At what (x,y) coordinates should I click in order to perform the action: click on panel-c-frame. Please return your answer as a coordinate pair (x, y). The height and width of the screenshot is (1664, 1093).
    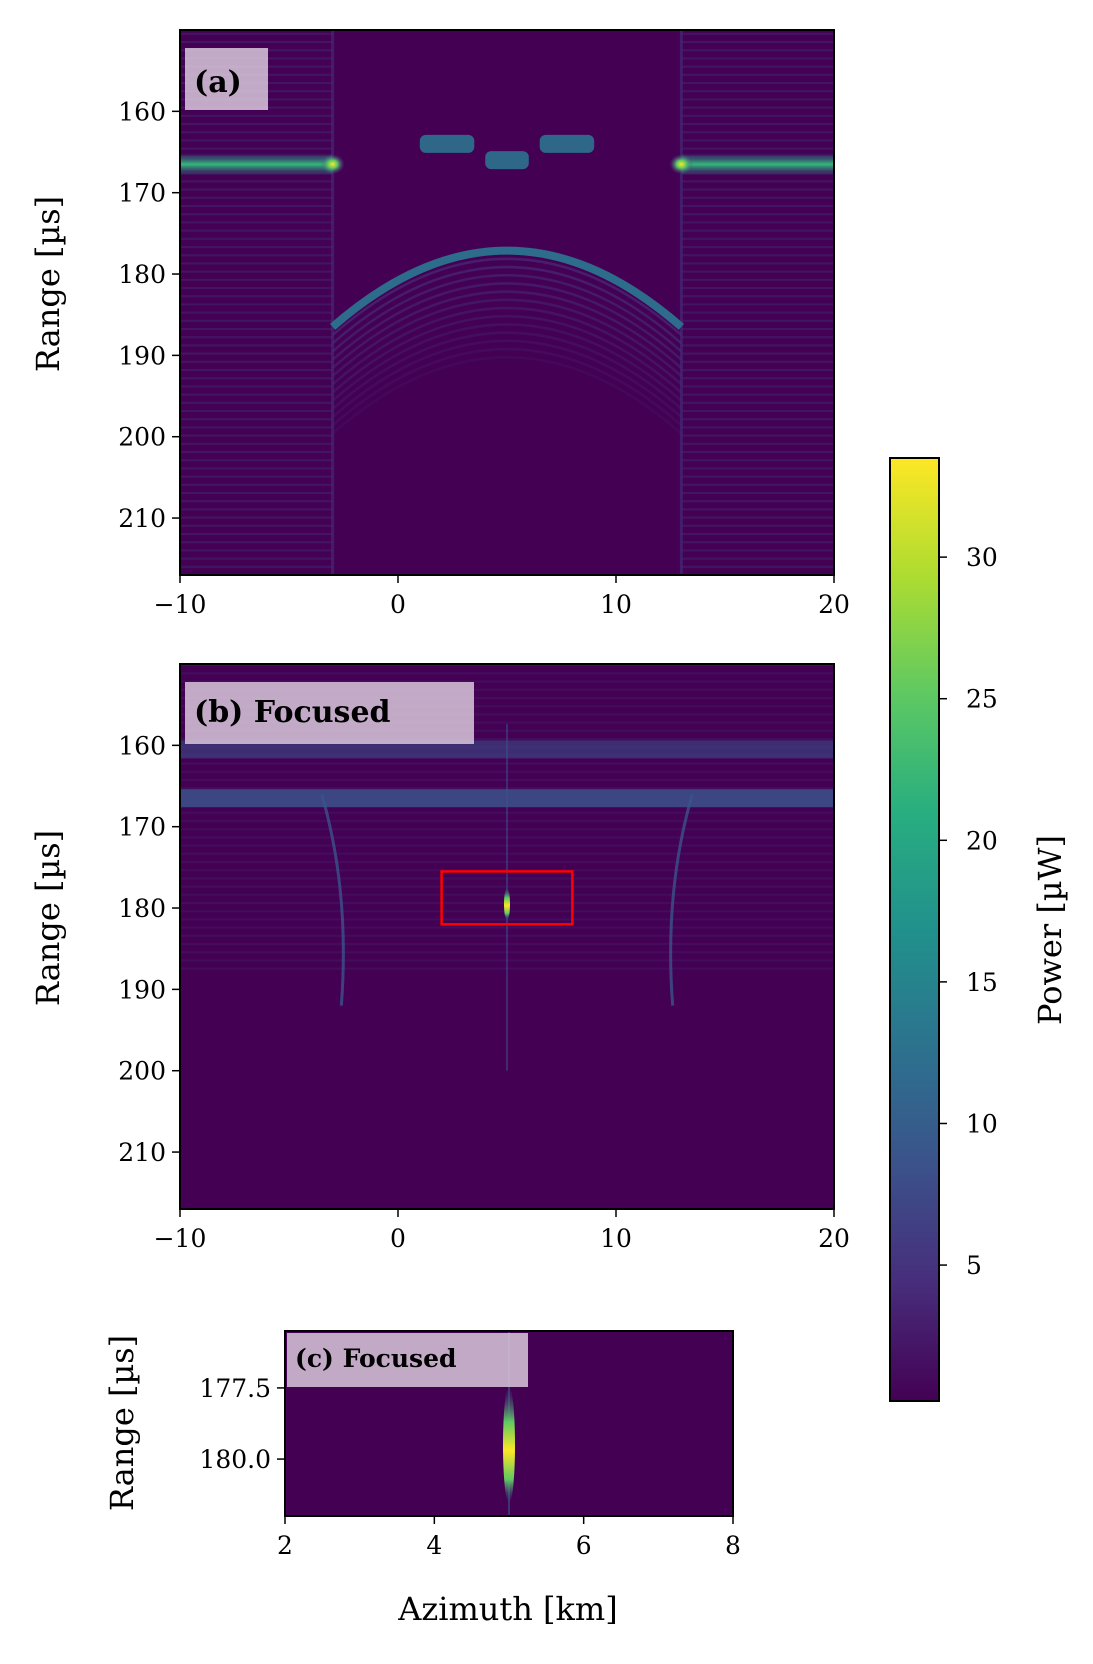
    Looking at the image, I should click on (509, 1423).